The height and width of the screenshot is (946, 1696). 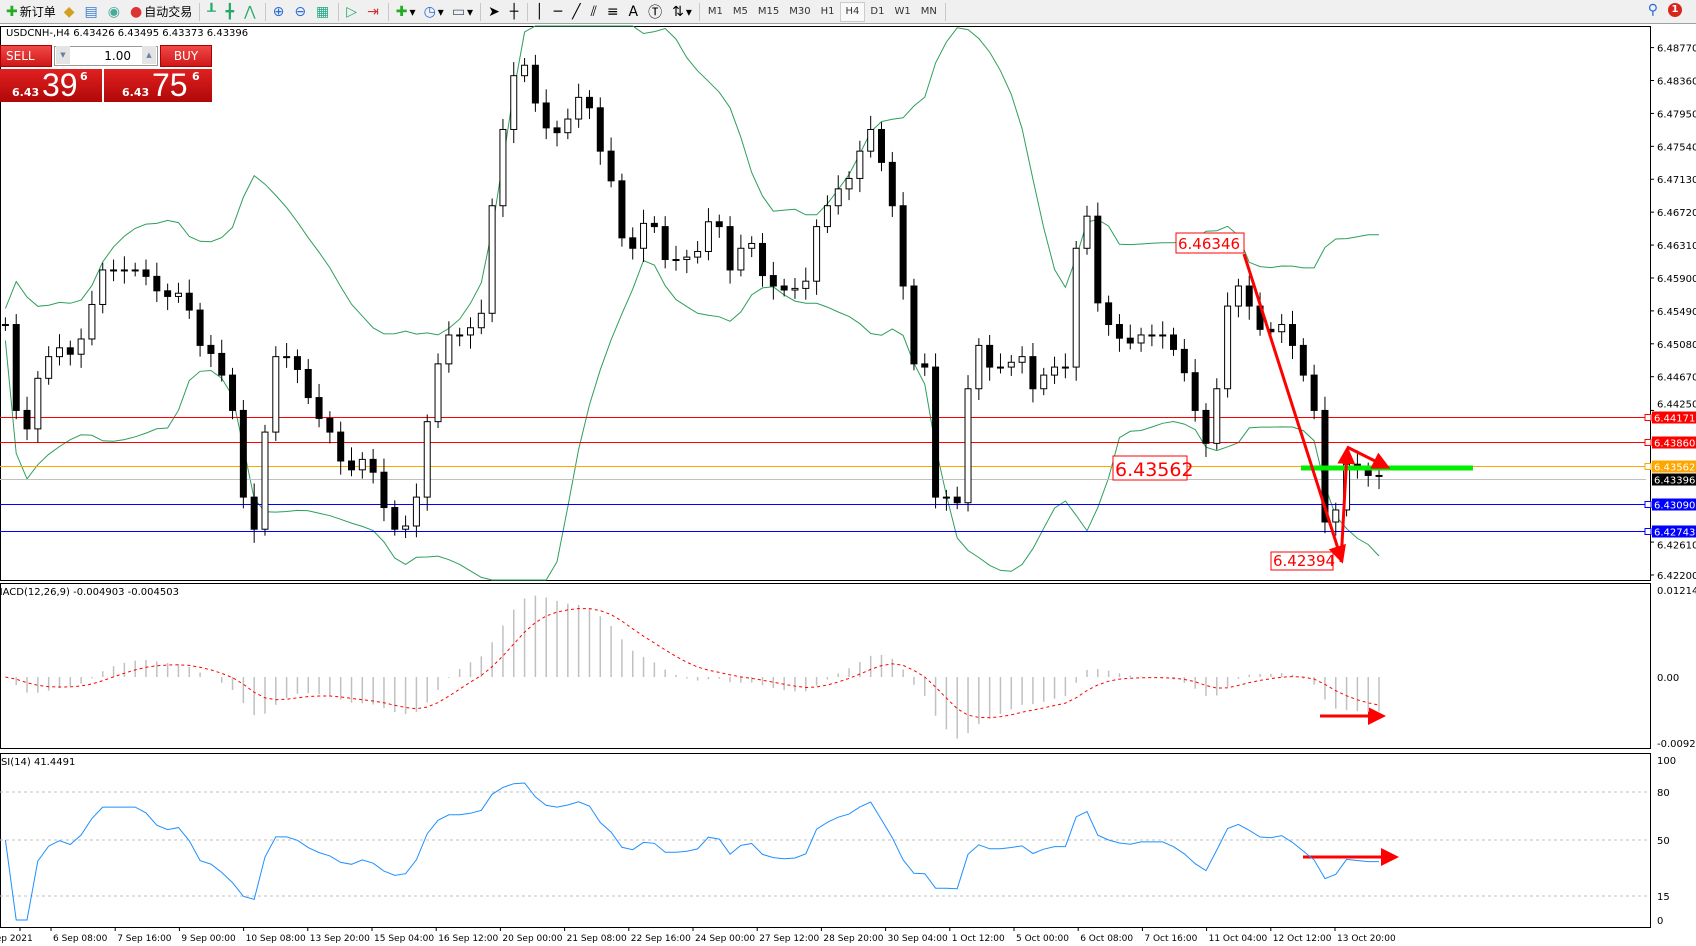 What do you see at coordinates (827, 11) in the screenshot?
I see `timeframe-h1: H1` at bounding box center [827, 11].